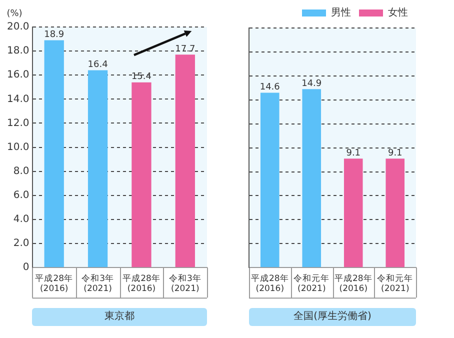 The image size is (454, 338). What do you see at coordinates (21, 244) in the screenshot?
I see `y-tick-label: 2.0` at bounding box center [21, 244].